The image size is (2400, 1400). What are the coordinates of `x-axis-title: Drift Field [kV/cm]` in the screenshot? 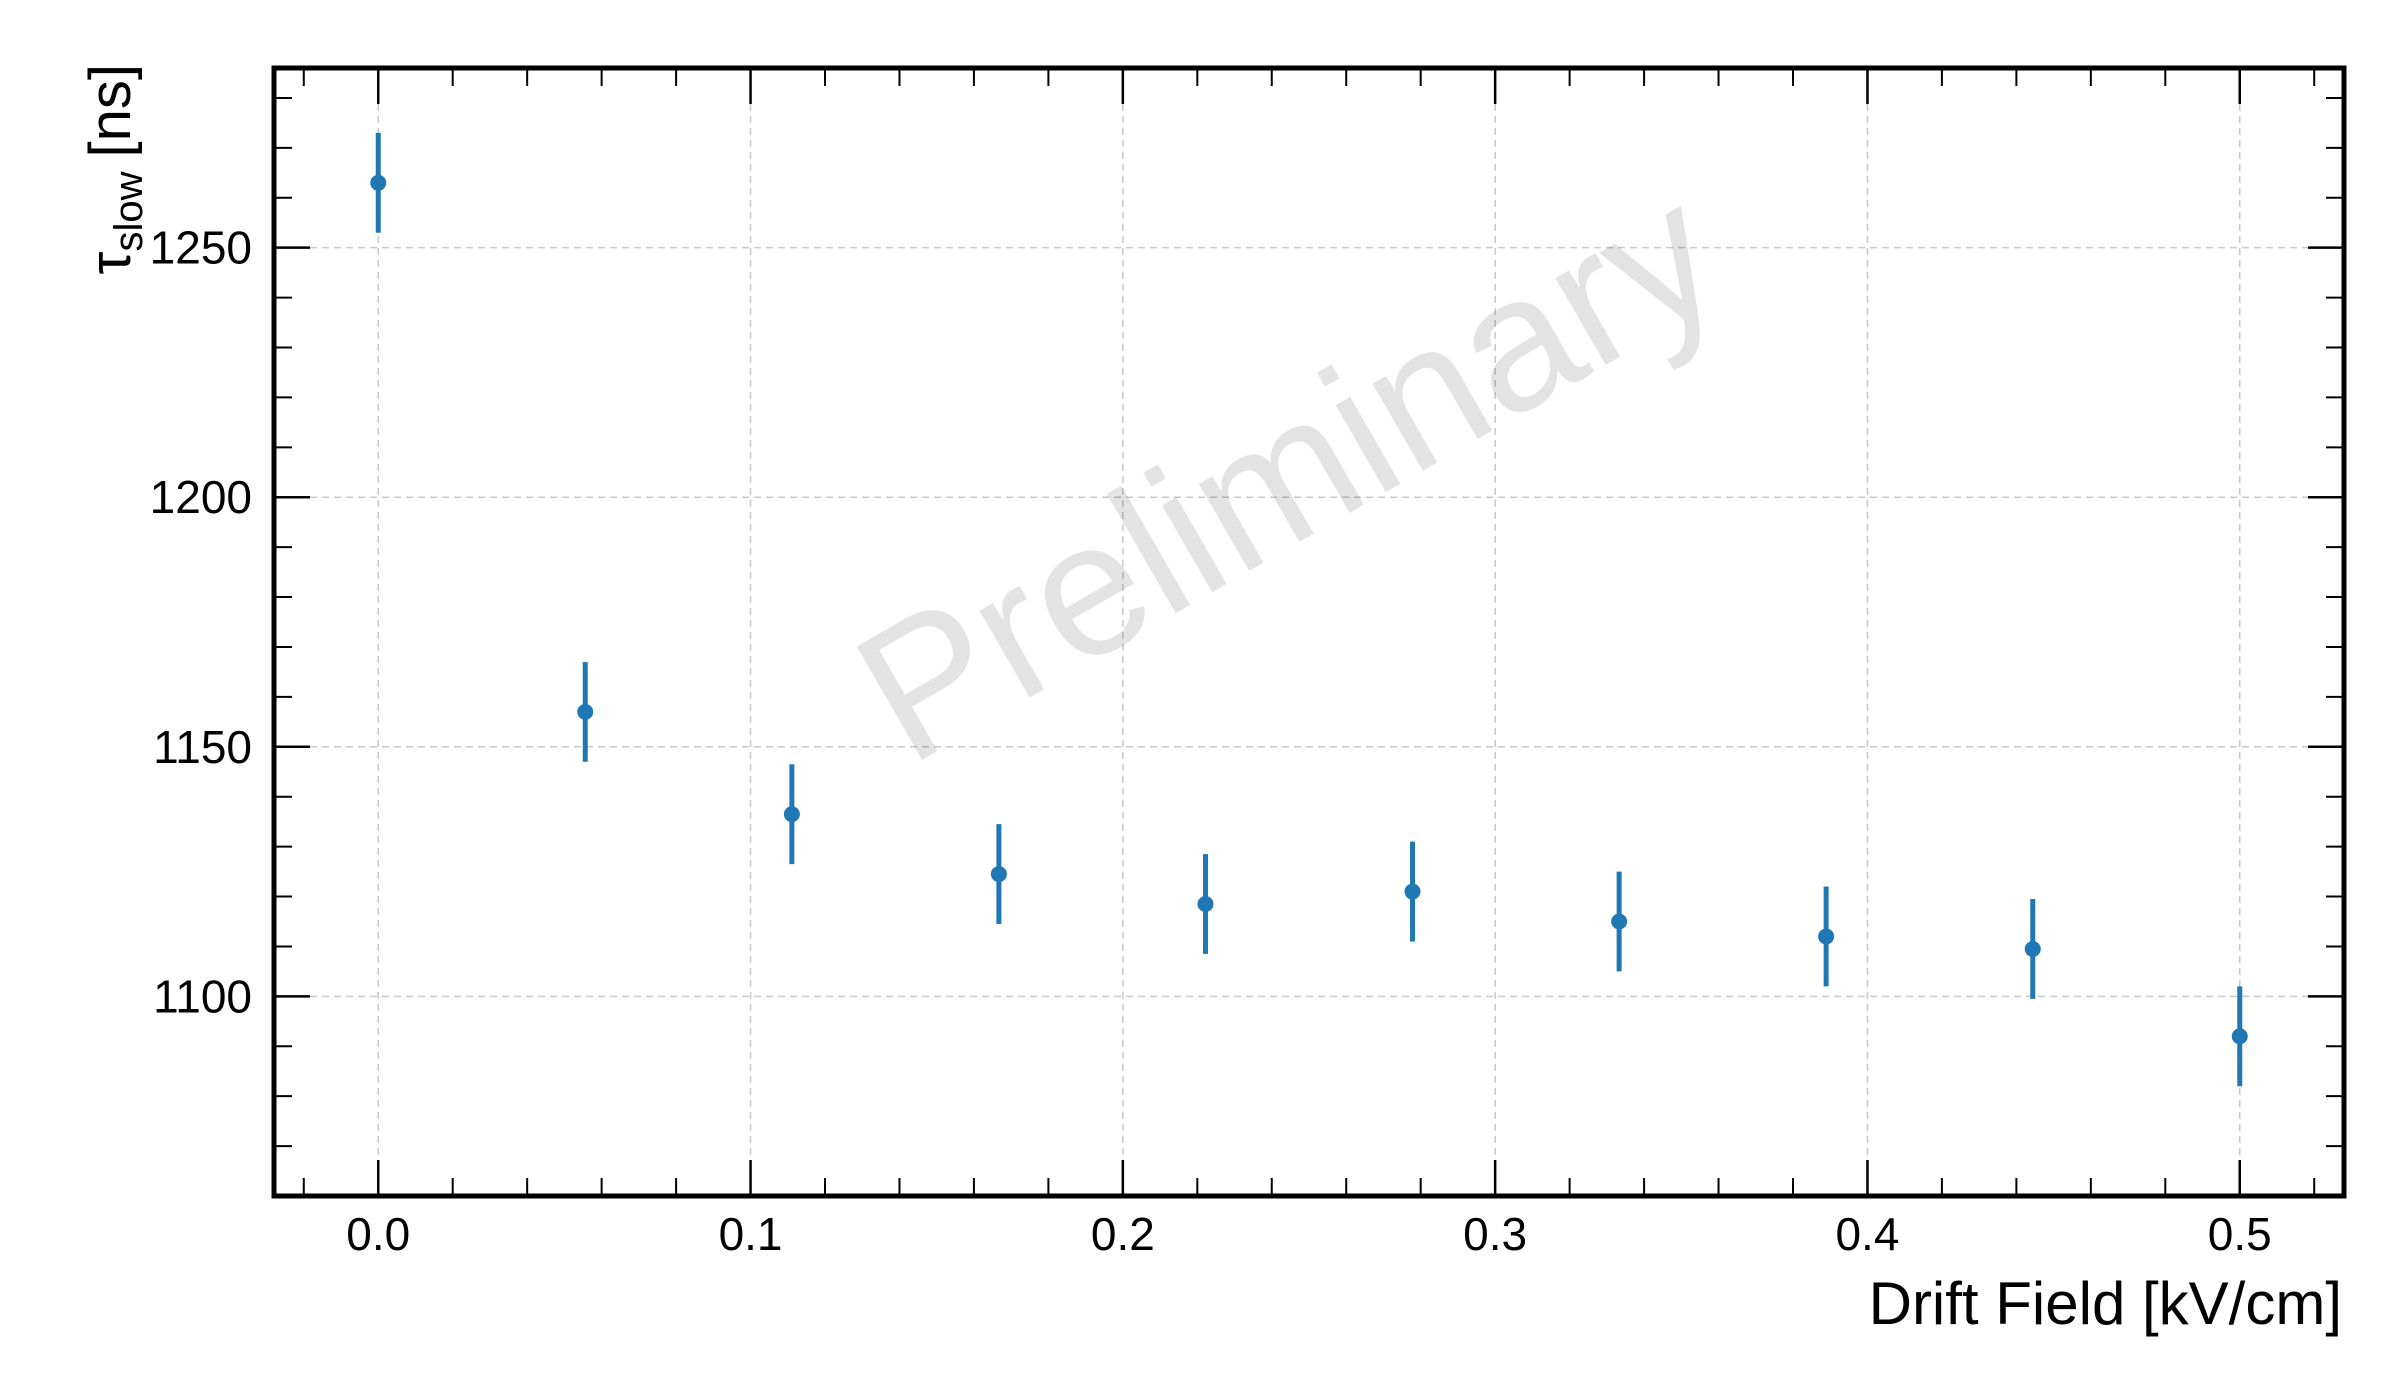 It's located at (2105, 1303).